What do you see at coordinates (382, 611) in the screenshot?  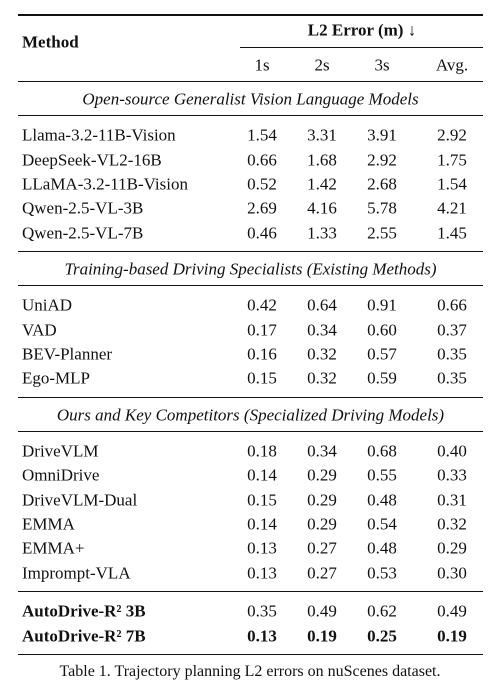 I see `cell-value: 0.62` at bounding box center [382, 611].